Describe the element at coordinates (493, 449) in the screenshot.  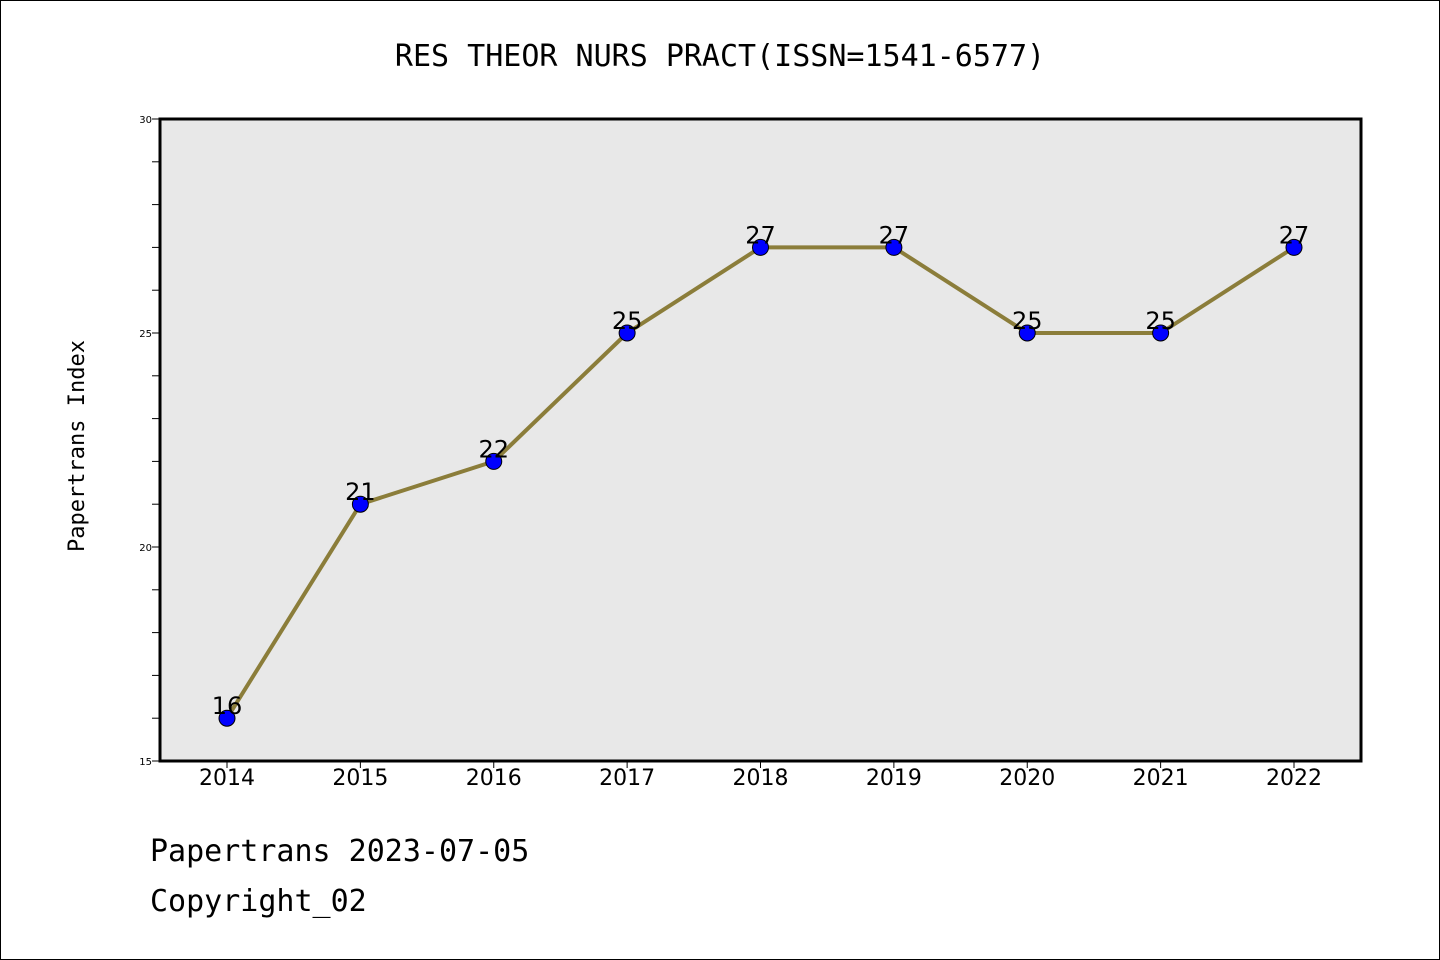
I see `data-label: 22` at that location.